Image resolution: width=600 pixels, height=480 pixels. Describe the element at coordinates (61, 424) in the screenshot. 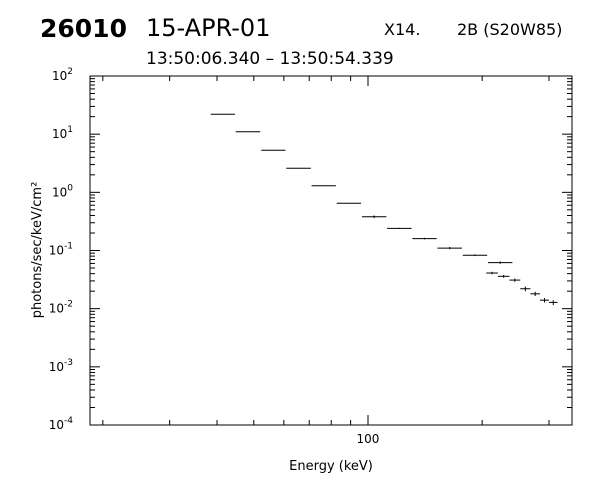

I see `y-tick-label: 10⁻⁴` at that location.